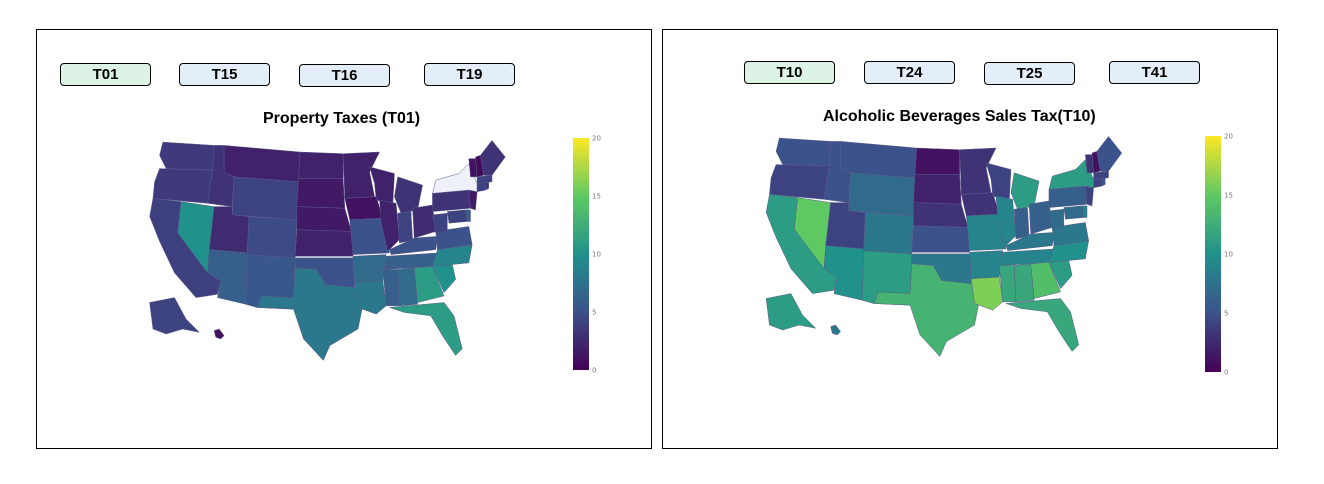 The height and width of the screenshot is (484, 1324). I want to click on tab-T25: T25, so click(1029, 73).